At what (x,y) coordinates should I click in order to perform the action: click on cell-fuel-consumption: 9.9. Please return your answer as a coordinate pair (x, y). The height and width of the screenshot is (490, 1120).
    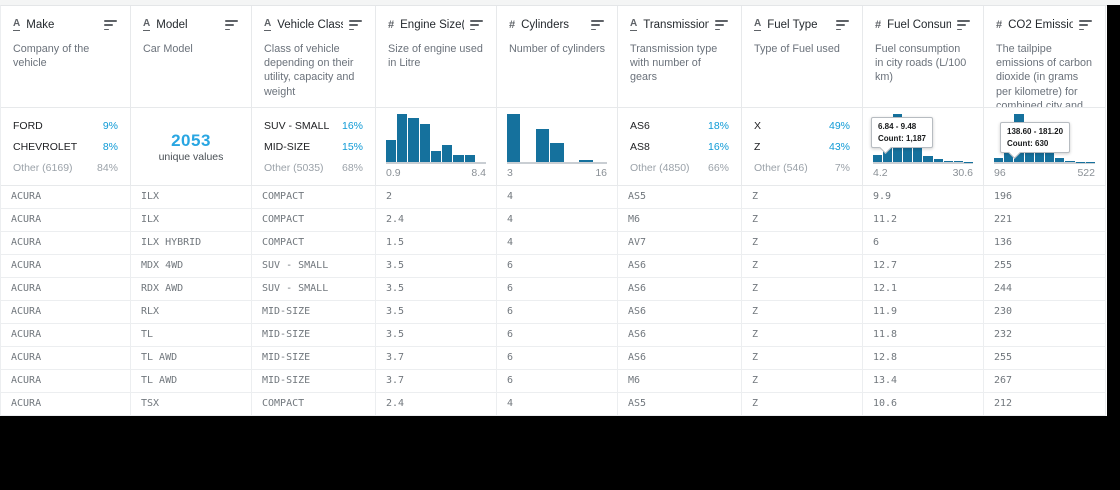
    Looking at the image, I should click on (923, 197).